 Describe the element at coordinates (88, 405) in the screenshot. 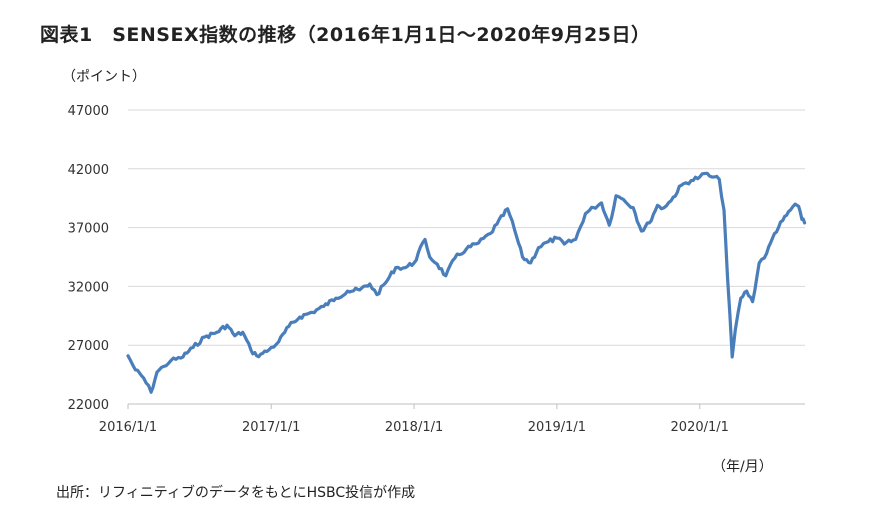

I see `y-tick-label: 22000` at that location.